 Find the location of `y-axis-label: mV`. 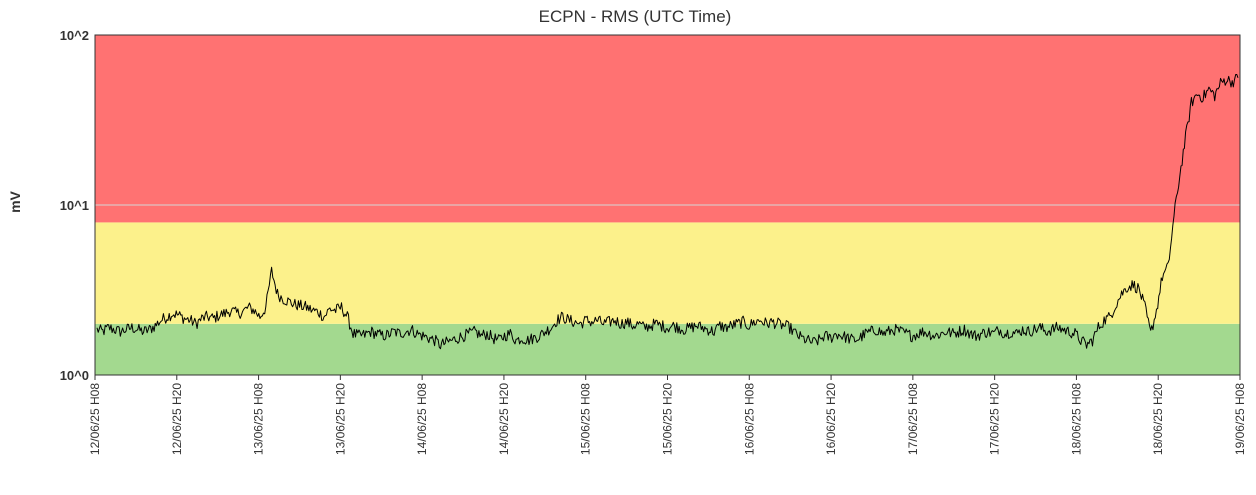

y-axis-label: mV is located at coordinates (15, 201).